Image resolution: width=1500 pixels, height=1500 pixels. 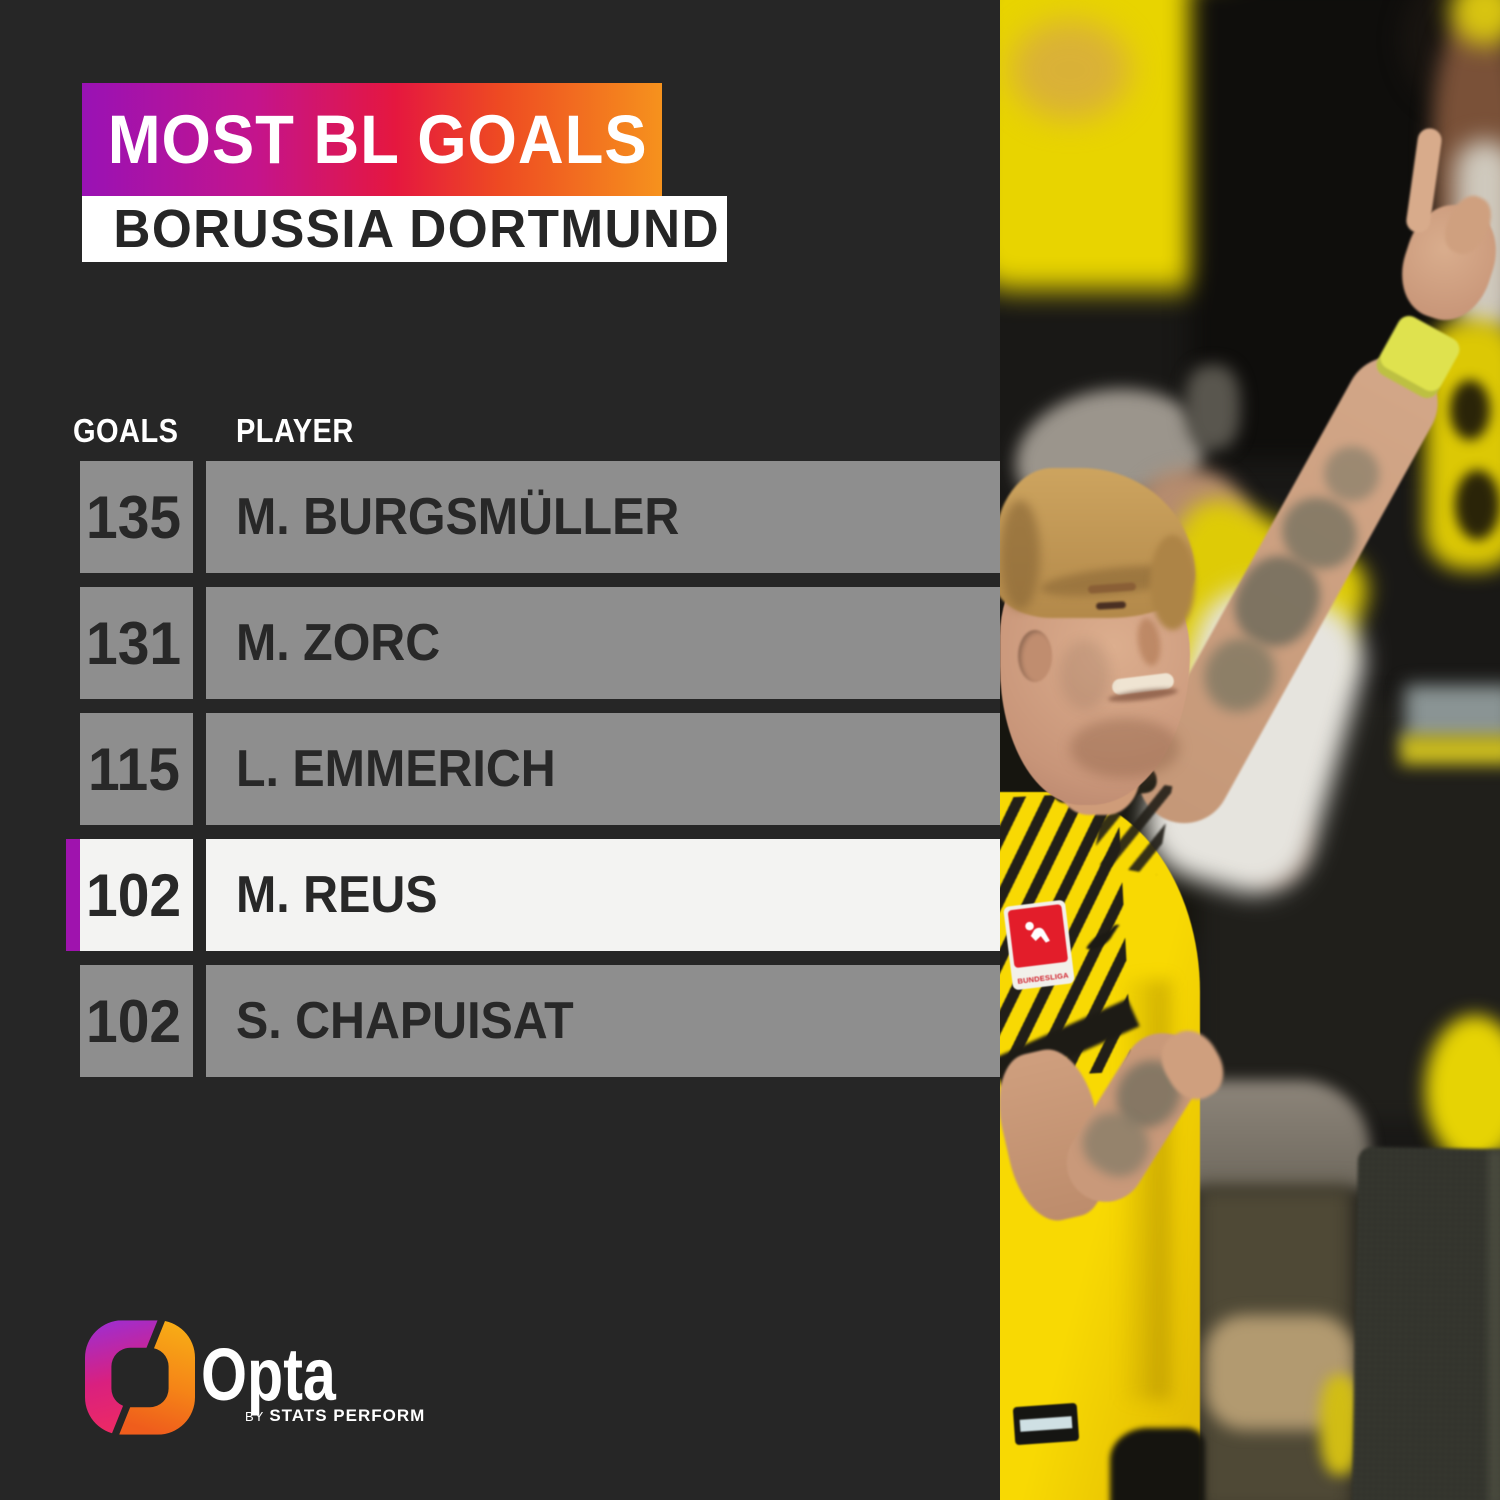 I want to click on table-row: 102 S. CHAPUISAT, so click(x=500, y=1021).